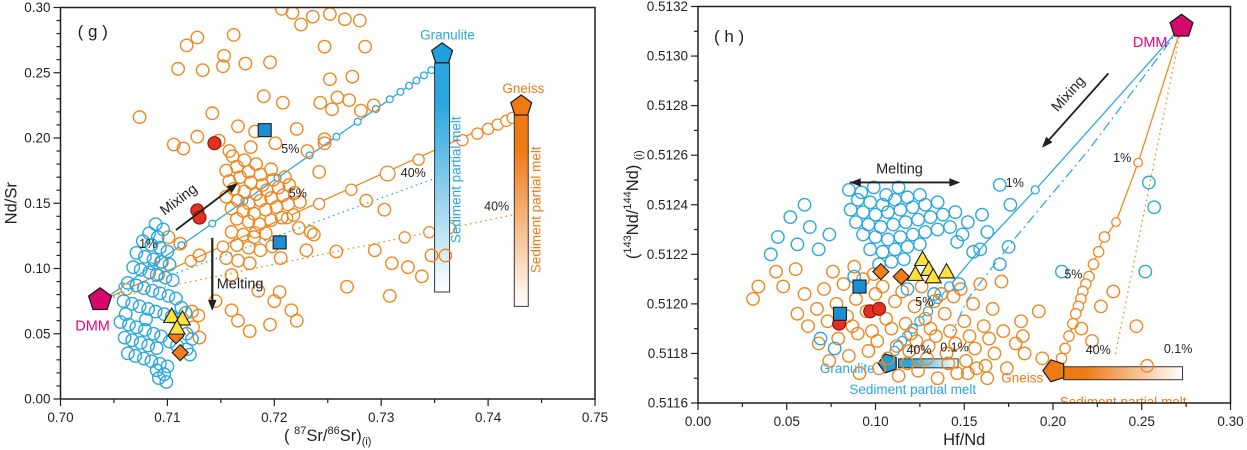 Image resolution: width=1247 pixels, height=450 pixels. Describe the element at coordinates (1119, 195) in the screenshot. I see `dmm-gneiss-mixing-solid` at that location.